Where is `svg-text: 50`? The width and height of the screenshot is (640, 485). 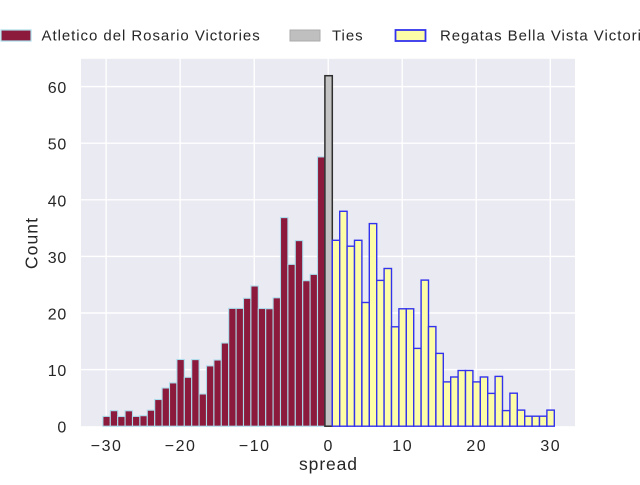
svg-text: 50 is located at coordinates (57, 145).